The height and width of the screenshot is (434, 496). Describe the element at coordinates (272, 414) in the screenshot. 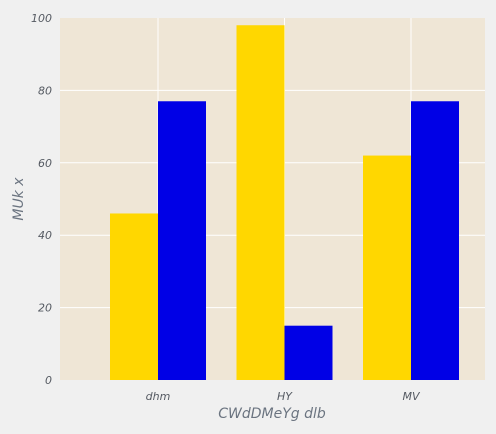

I see `x-axis-label: CWdDMeYg dlb` at that location.